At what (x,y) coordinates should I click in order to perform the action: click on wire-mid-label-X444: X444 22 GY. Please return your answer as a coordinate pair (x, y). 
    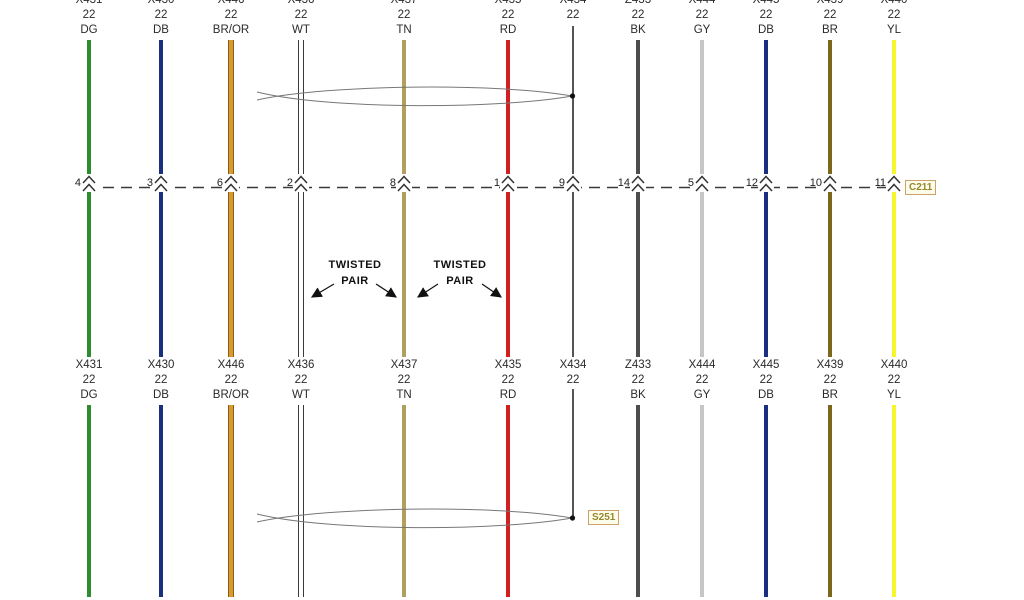
    Looking at the image, I should click on (702, 380).